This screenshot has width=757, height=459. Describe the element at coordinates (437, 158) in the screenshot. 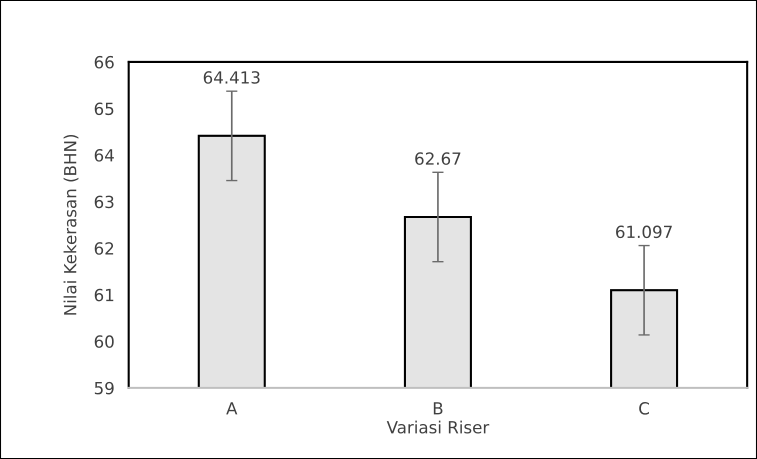

I see `data-label: 62.67` at that location.